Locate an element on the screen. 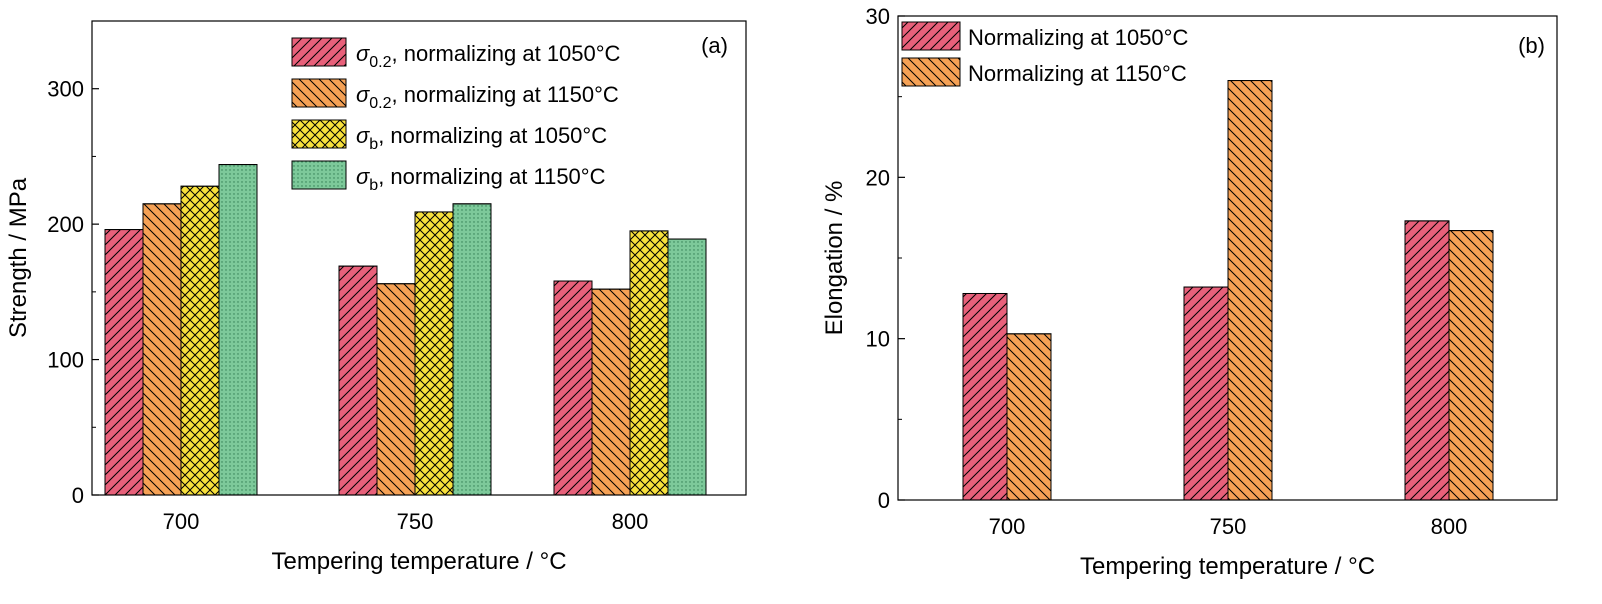 The height and width of the screenshot is (604, 1602). legend-item: σb, normalizing at 1150°C is located at coordinates (448, 177).